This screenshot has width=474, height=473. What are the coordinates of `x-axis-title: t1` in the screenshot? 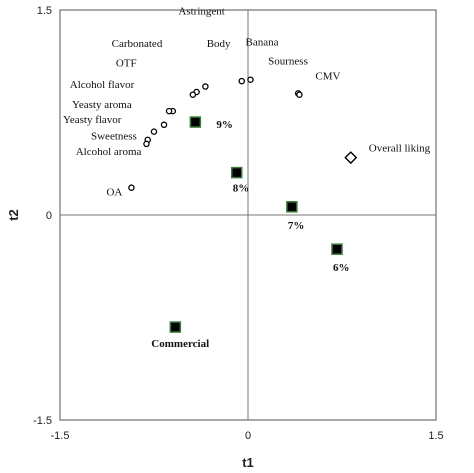 It's located at (248, 462).